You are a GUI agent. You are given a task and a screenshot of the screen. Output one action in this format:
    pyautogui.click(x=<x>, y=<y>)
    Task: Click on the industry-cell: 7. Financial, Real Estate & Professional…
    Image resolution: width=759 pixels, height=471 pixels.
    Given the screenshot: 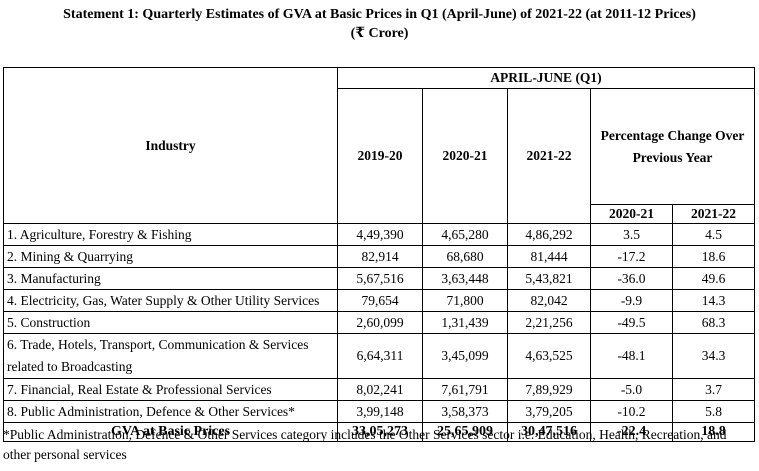 What is the action you would take?
    pyautogui.click(x=170, y=389)
    